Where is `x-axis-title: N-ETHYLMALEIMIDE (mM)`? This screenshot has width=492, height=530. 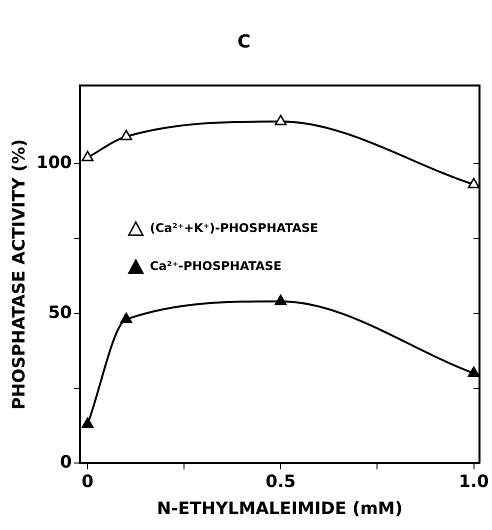
x-axis-title: N-ETHYLMALEIMIDE (mM) is located at coordinates (279, 509).